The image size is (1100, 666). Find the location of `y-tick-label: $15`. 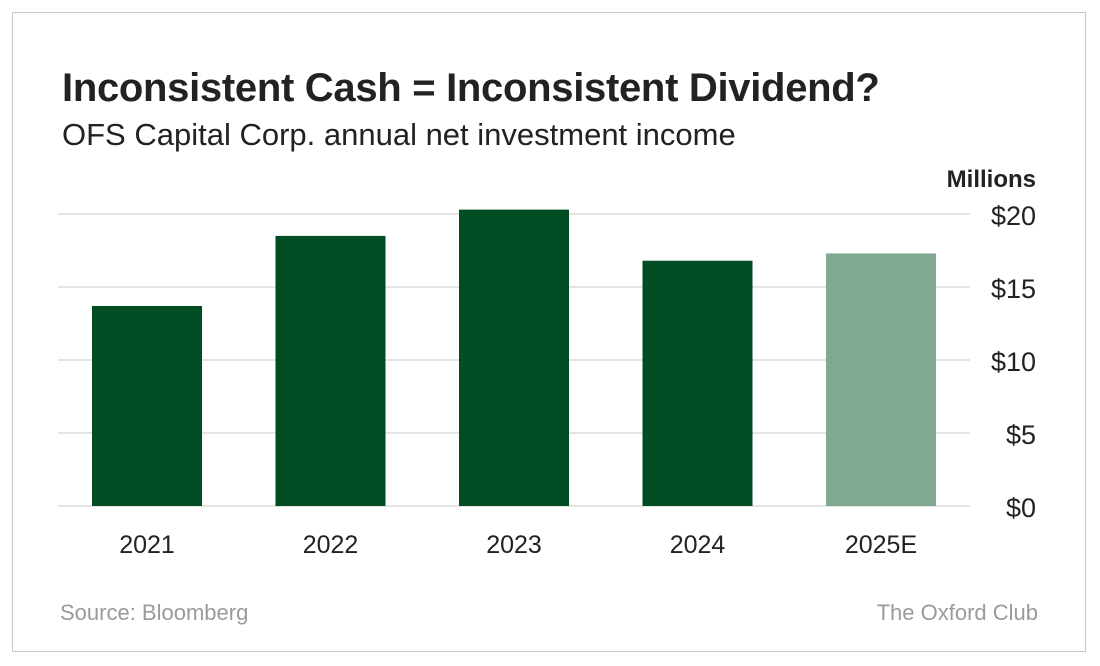

y-tick-label: $15 is located at coordinates (1013, 289).